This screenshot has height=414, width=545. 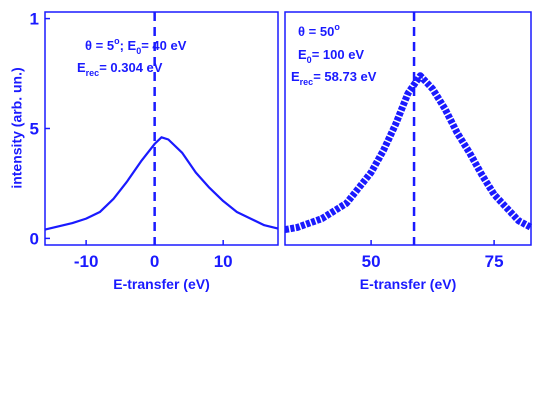 I want to click on annotation: Erec= 0.304 eV, so click(x=120, y=69).